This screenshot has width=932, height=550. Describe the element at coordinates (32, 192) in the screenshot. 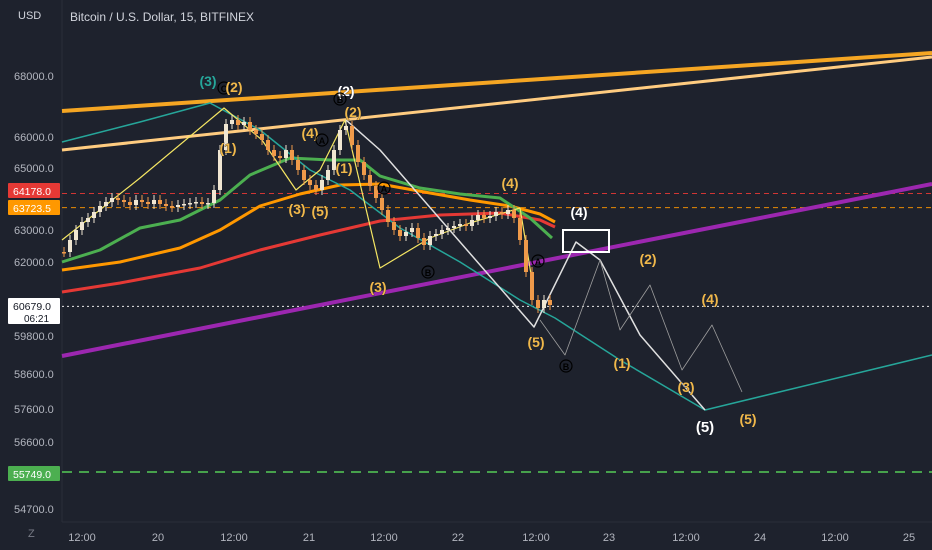

I see `price-badge-text: 64178.0` at that location.